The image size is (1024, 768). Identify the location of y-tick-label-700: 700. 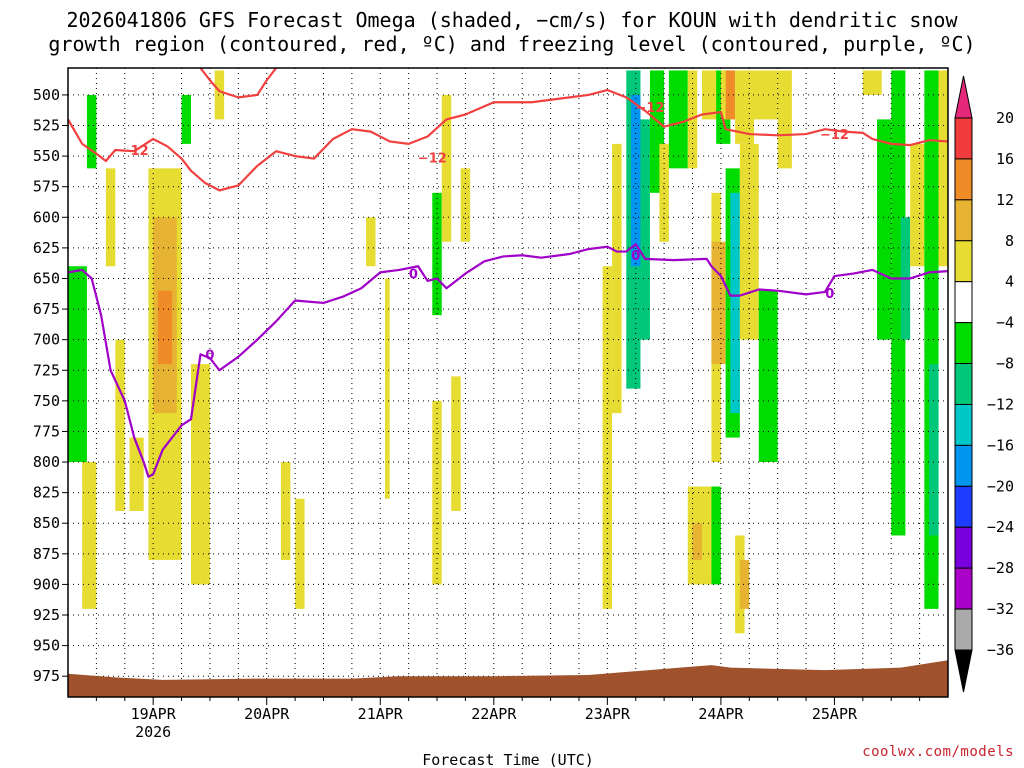
(46, 340).